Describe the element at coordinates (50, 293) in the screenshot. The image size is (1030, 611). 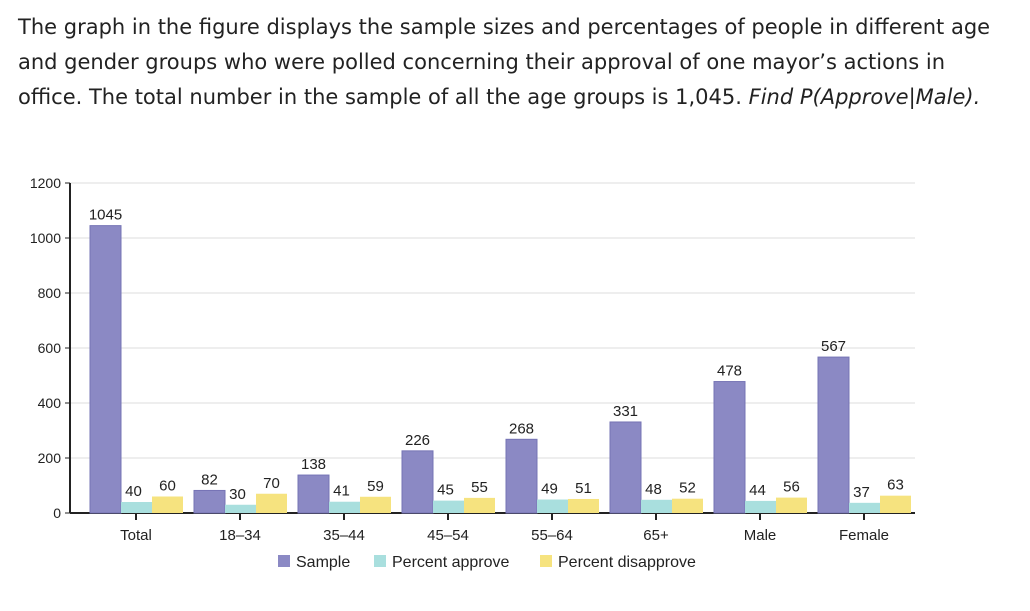
I see `y-tick-label: 800` at that location.